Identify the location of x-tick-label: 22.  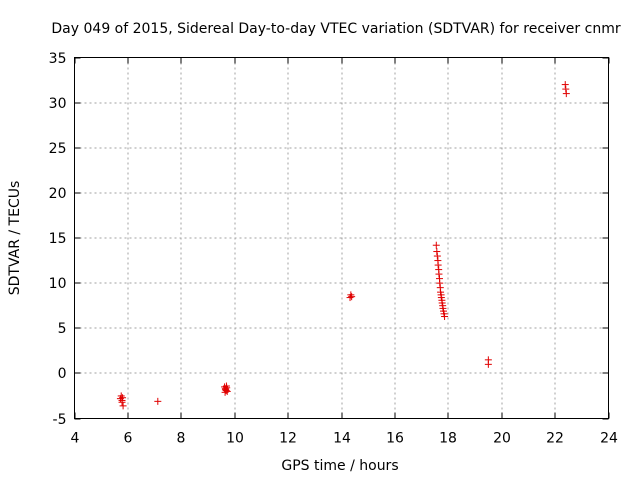
(555, 439).